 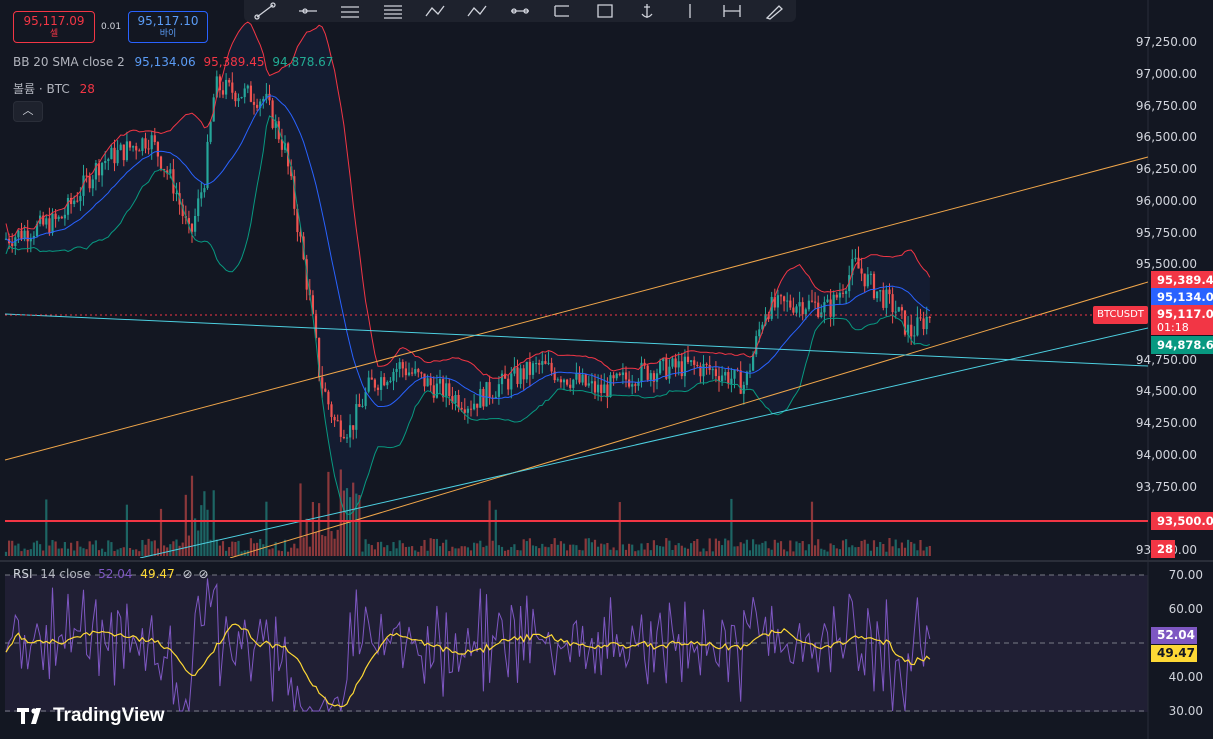 I want to click on rsi-legend: RSI 14 close 52.04 49.47 ⊘ ⊘, so click(x=110, y=574).